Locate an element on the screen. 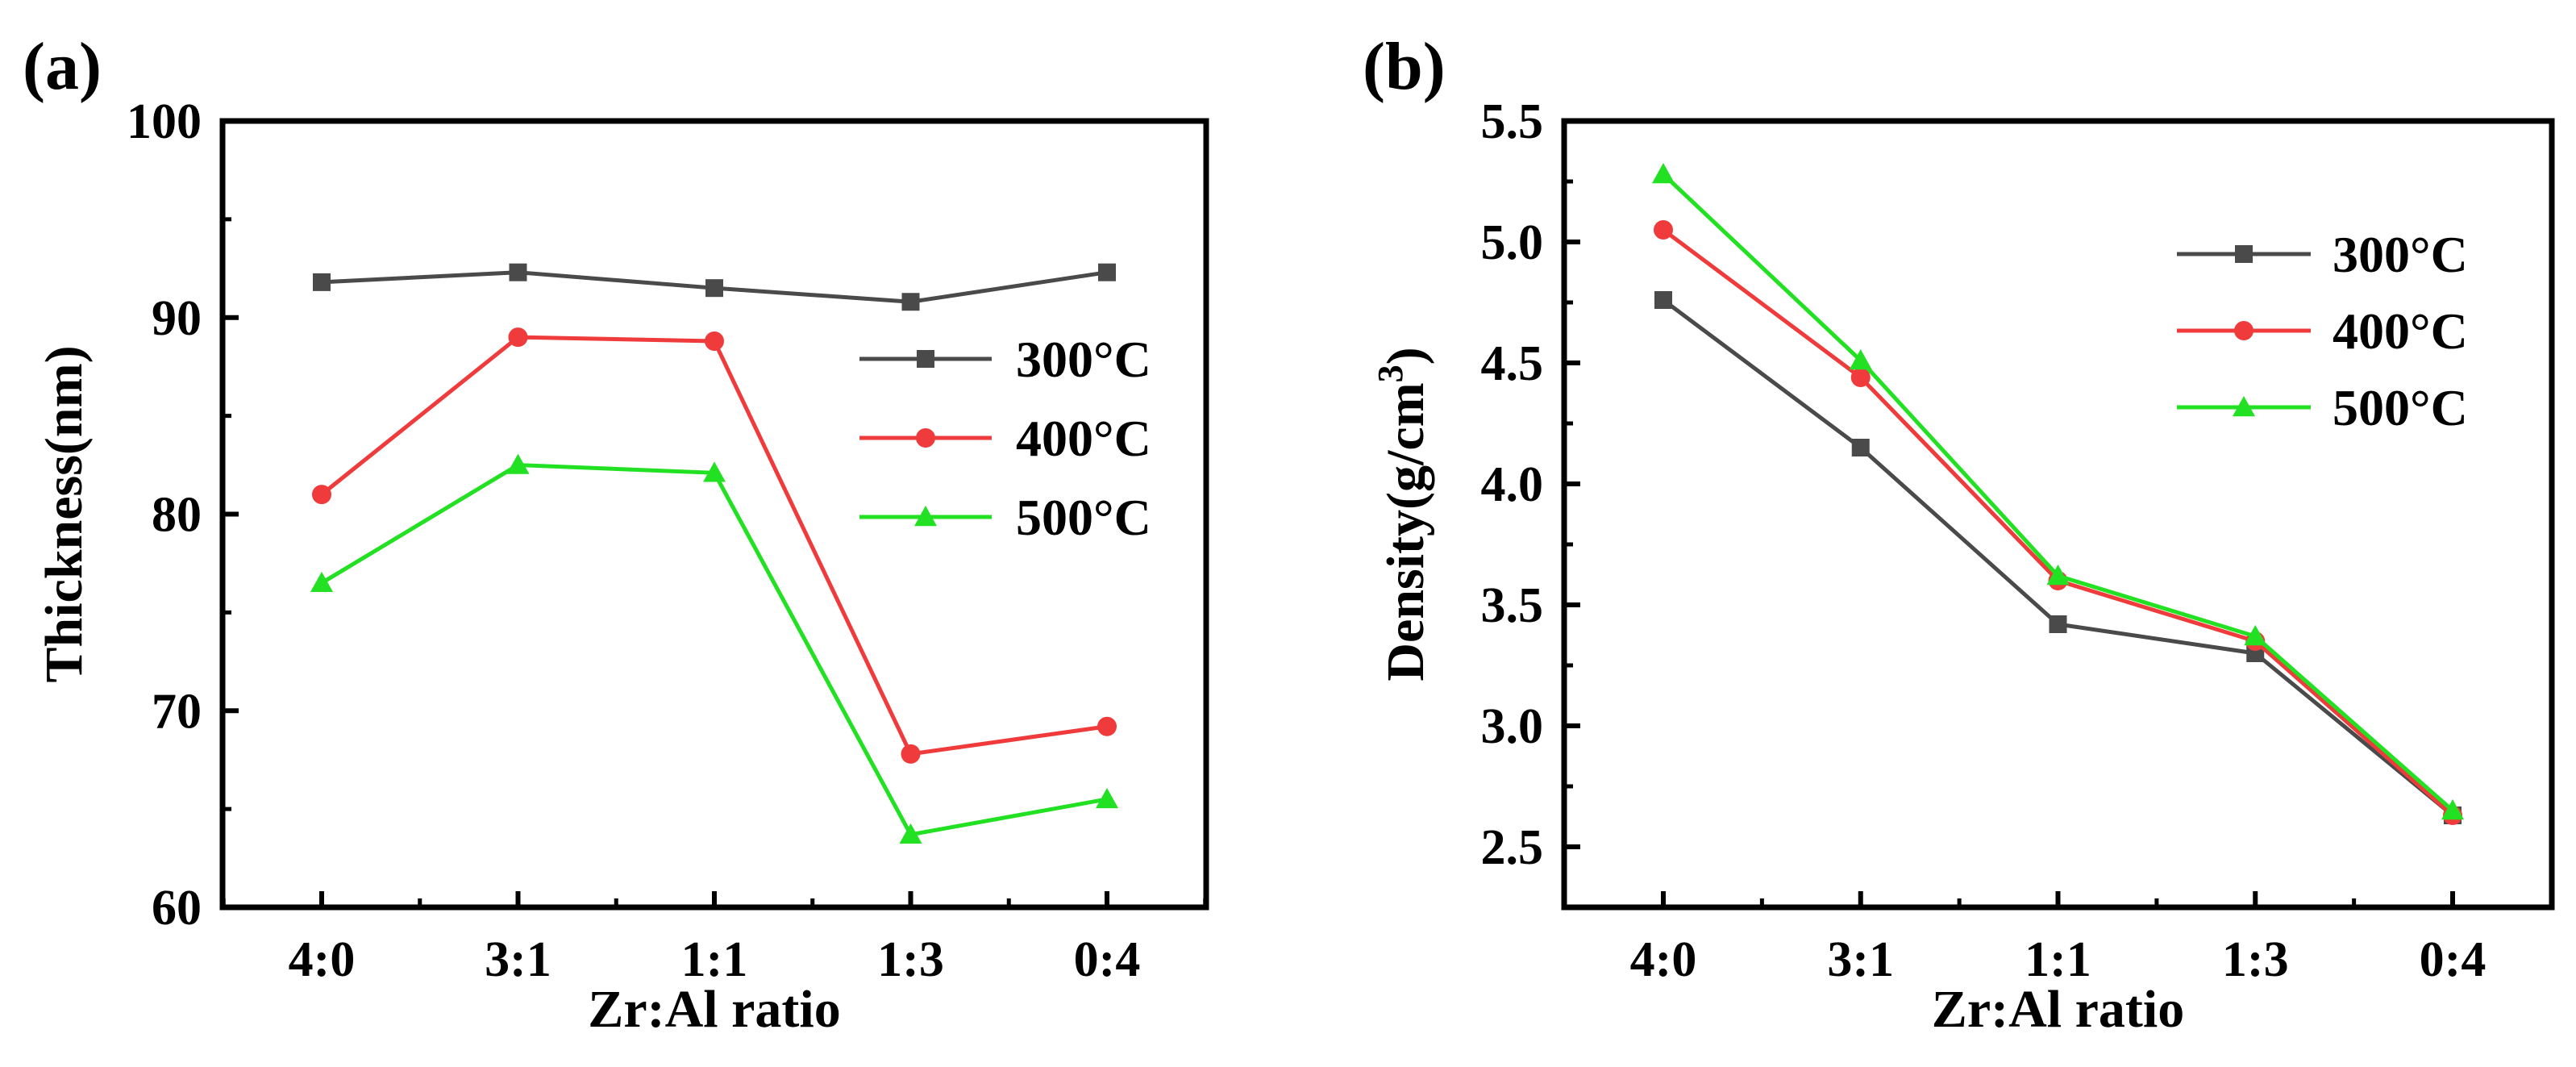 This screenshot has width=2576, height=1067. y-axis-title-end: ) is located at coordinates (1405, 356).